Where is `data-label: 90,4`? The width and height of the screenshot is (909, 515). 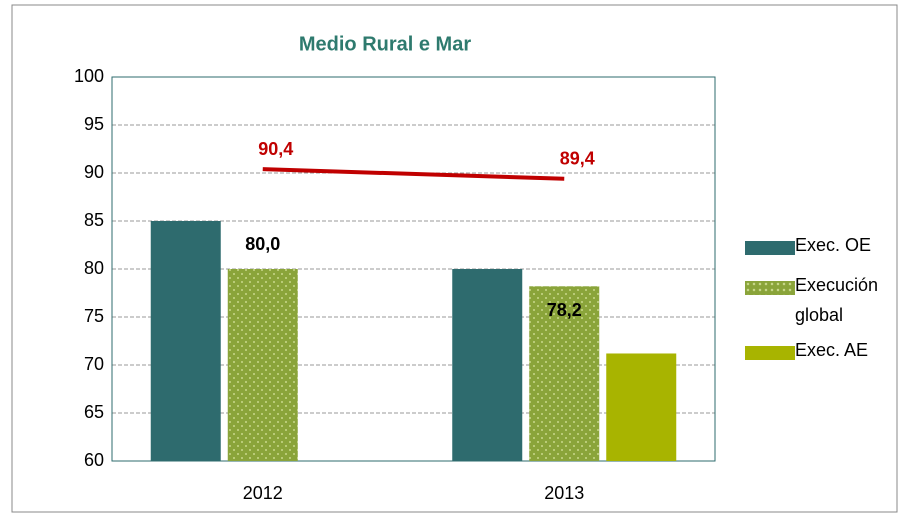
data-label: 90,4 is located at coordinates (275, 149).